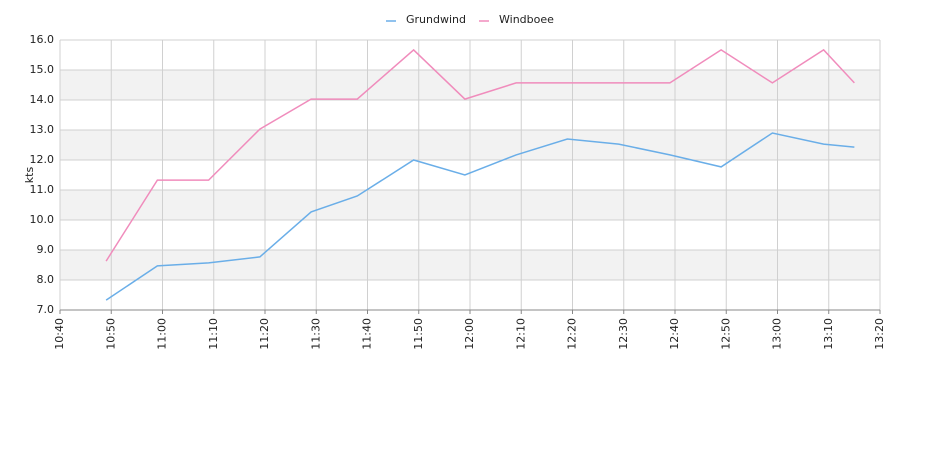  What do you see at coordinates (520, 334) in the screenshot?
I see `x-tick-label: 12:10` at bounding box center [520, 334].